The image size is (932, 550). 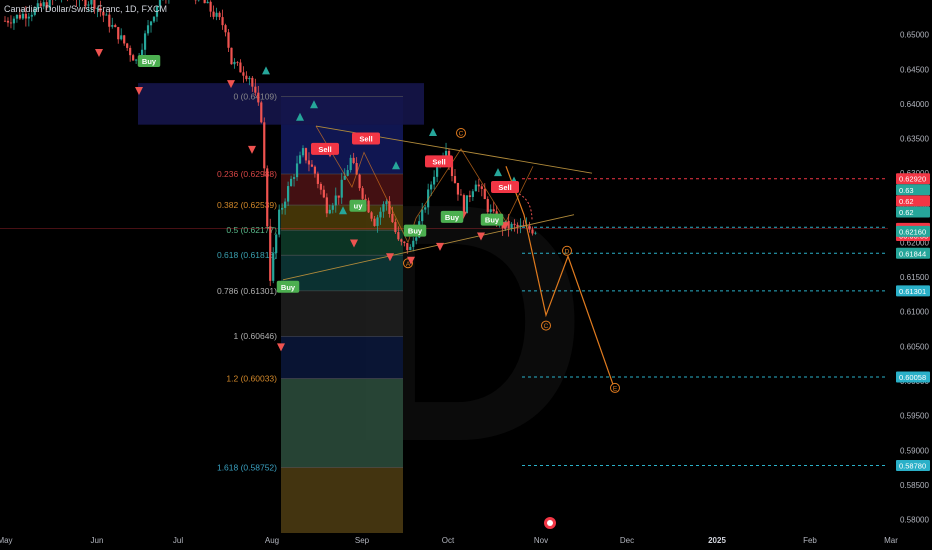 What do you see at coordinates (615, 389) in the screenshot?
I see `wave-label: E` at bounding box center [615, 389].